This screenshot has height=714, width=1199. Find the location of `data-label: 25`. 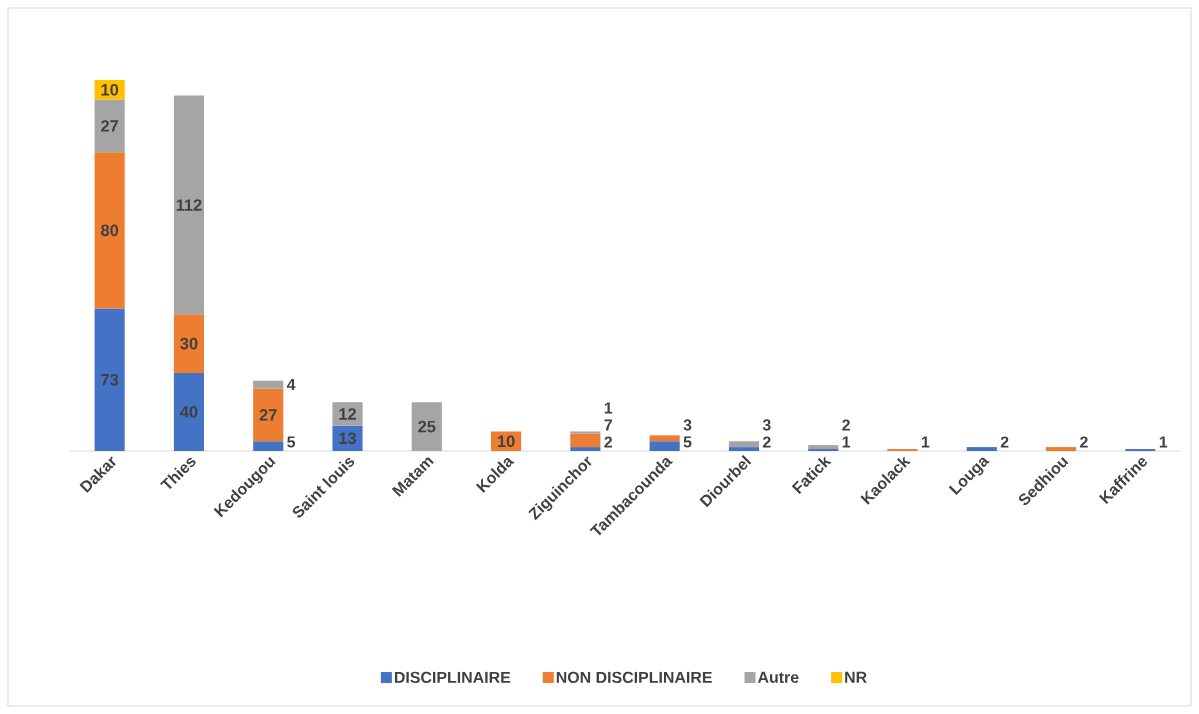

data-label: 25 is located at coordinates (427, 426).